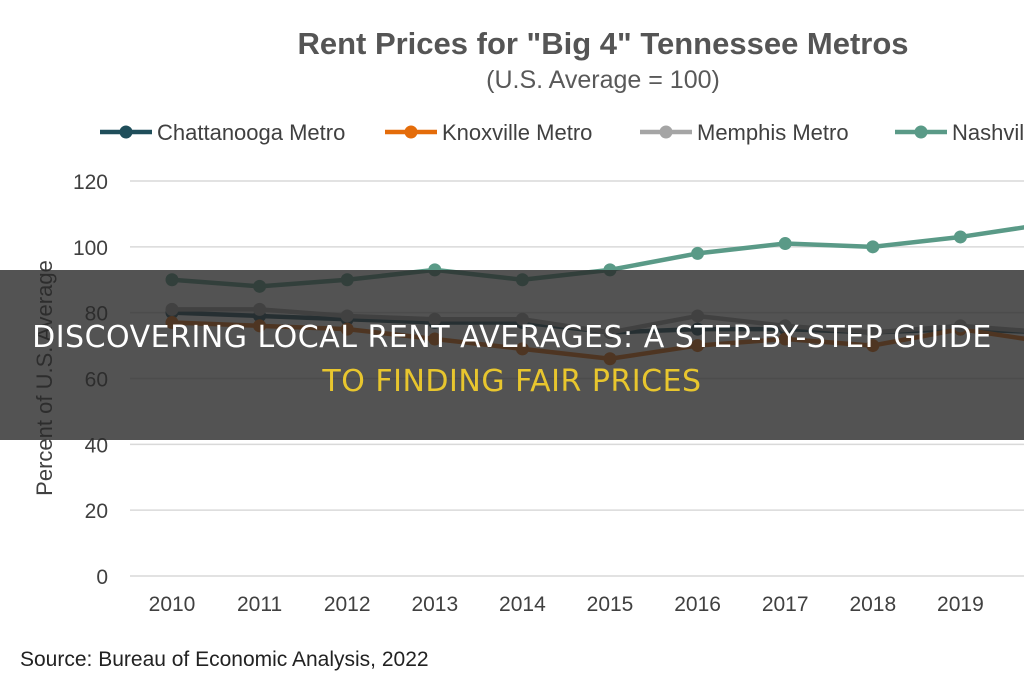  Describe the element at coordinates (872, 604) in the screenshot. I see `x-tick-label: 2018` at that location.